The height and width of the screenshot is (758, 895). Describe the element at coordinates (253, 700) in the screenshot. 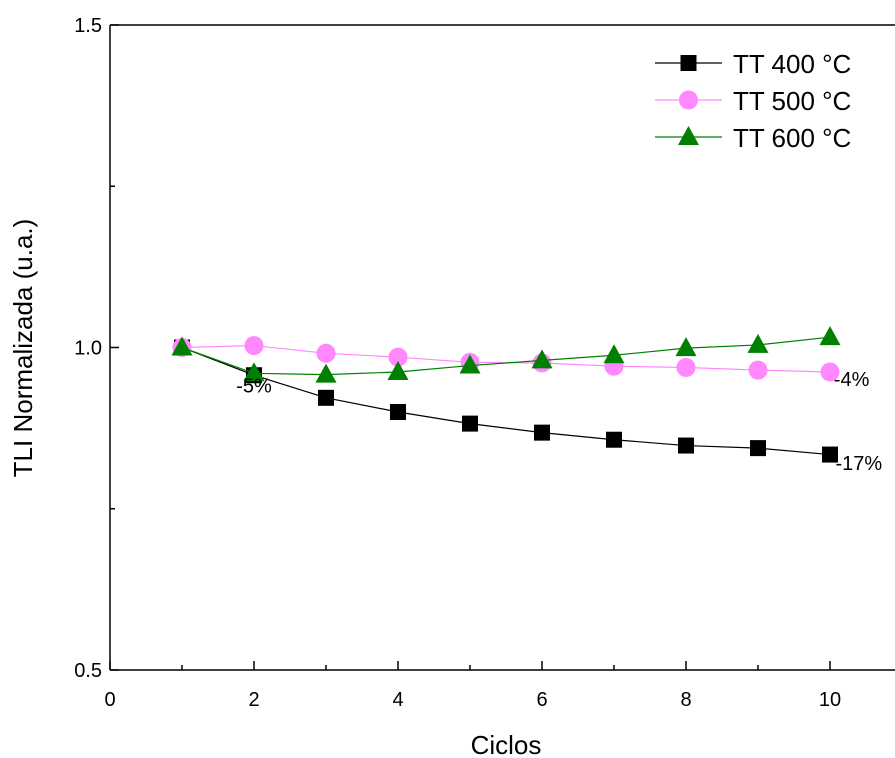

I see `x-tick-label: 2` at that location.